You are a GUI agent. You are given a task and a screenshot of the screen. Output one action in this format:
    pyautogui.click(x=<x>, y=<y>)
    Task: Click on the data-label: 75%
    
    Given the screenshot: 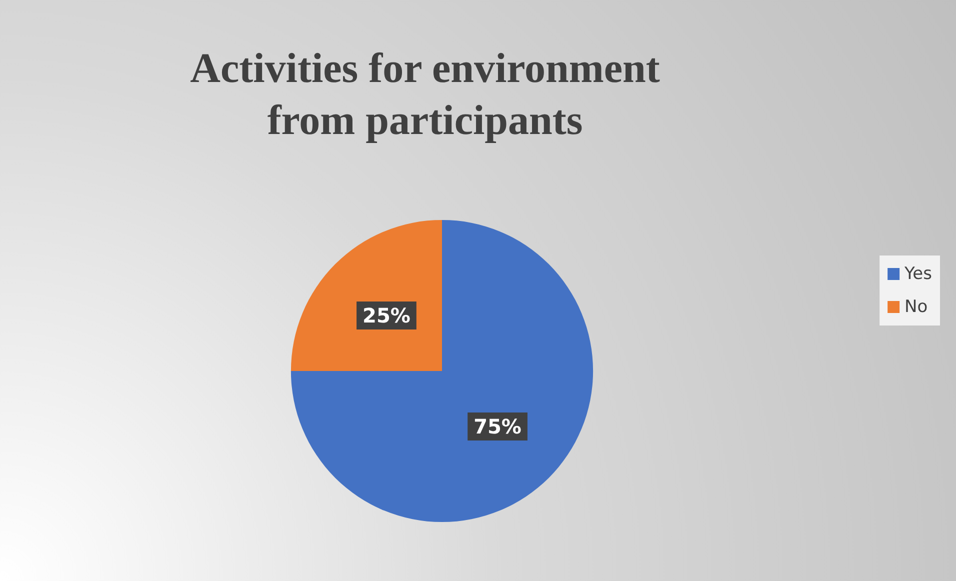 What is the action you would take?
    pyautogui.click(x=498, y=426)
    